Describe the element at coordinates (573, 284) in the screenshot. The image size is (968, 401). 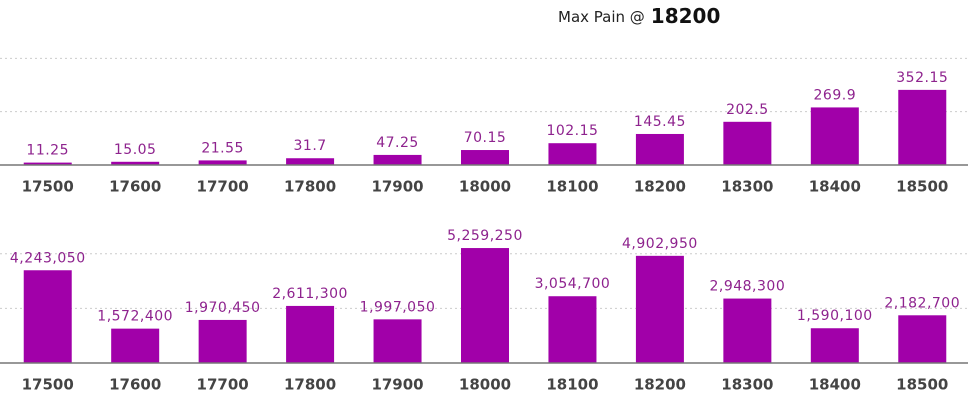
I see `value-label: 3,054,700` at that location.